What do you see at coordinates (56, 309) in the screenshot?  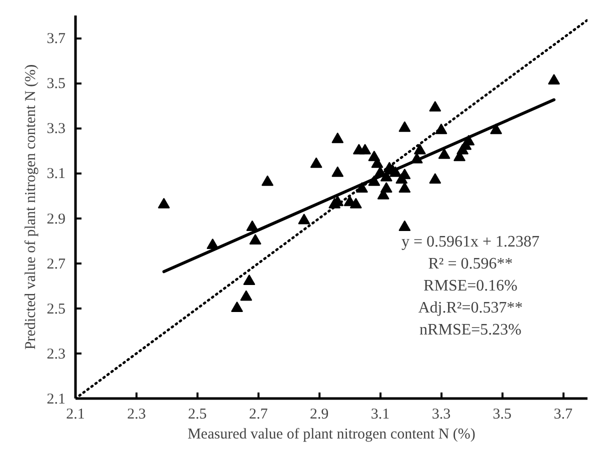 I see `y-tick-label: 2.5` at bounding box center [56, 309].